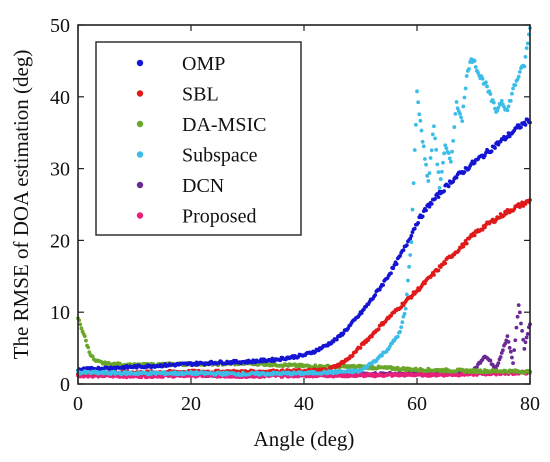  Describe the element at coordinates (304, 439) in the screenshot. I see `x-axis-label: Angle (deg)` at that location.